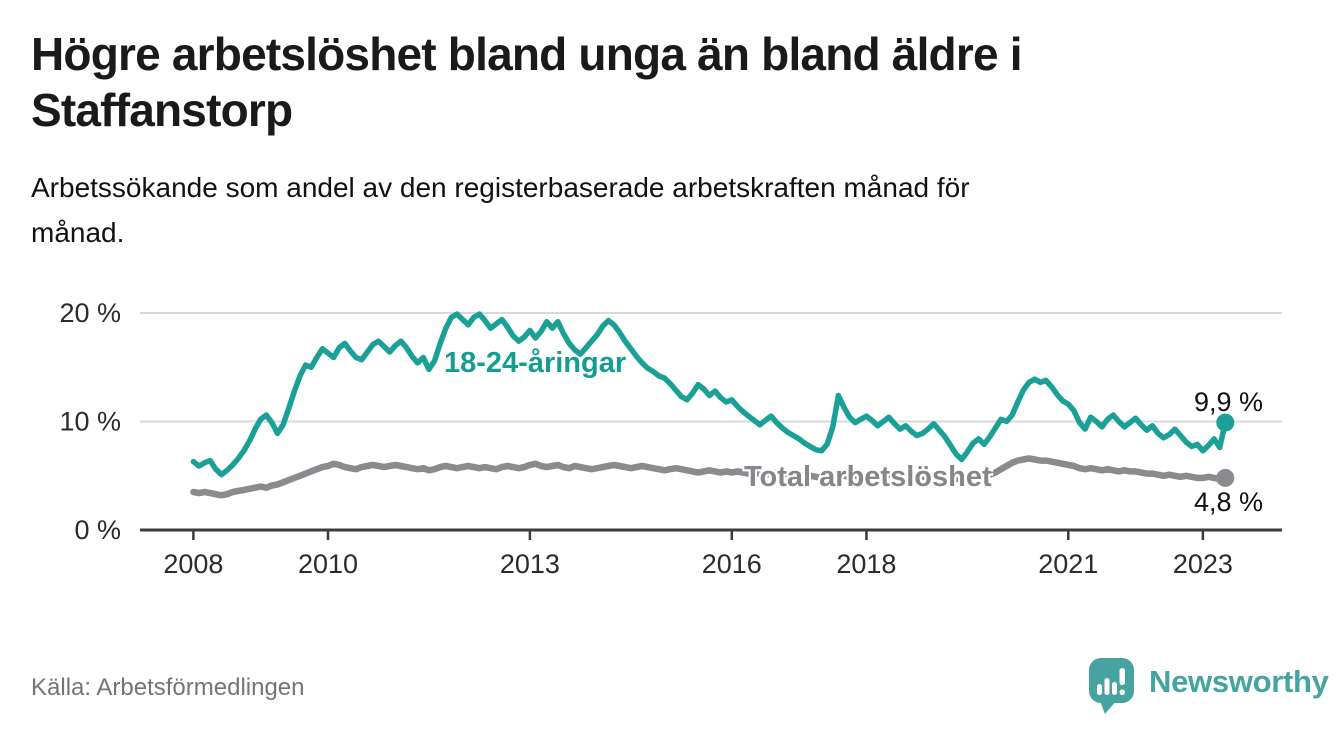 This screenshot has width=1340, height=734. I want to click on youth-end-dot, so click(1225, 422).